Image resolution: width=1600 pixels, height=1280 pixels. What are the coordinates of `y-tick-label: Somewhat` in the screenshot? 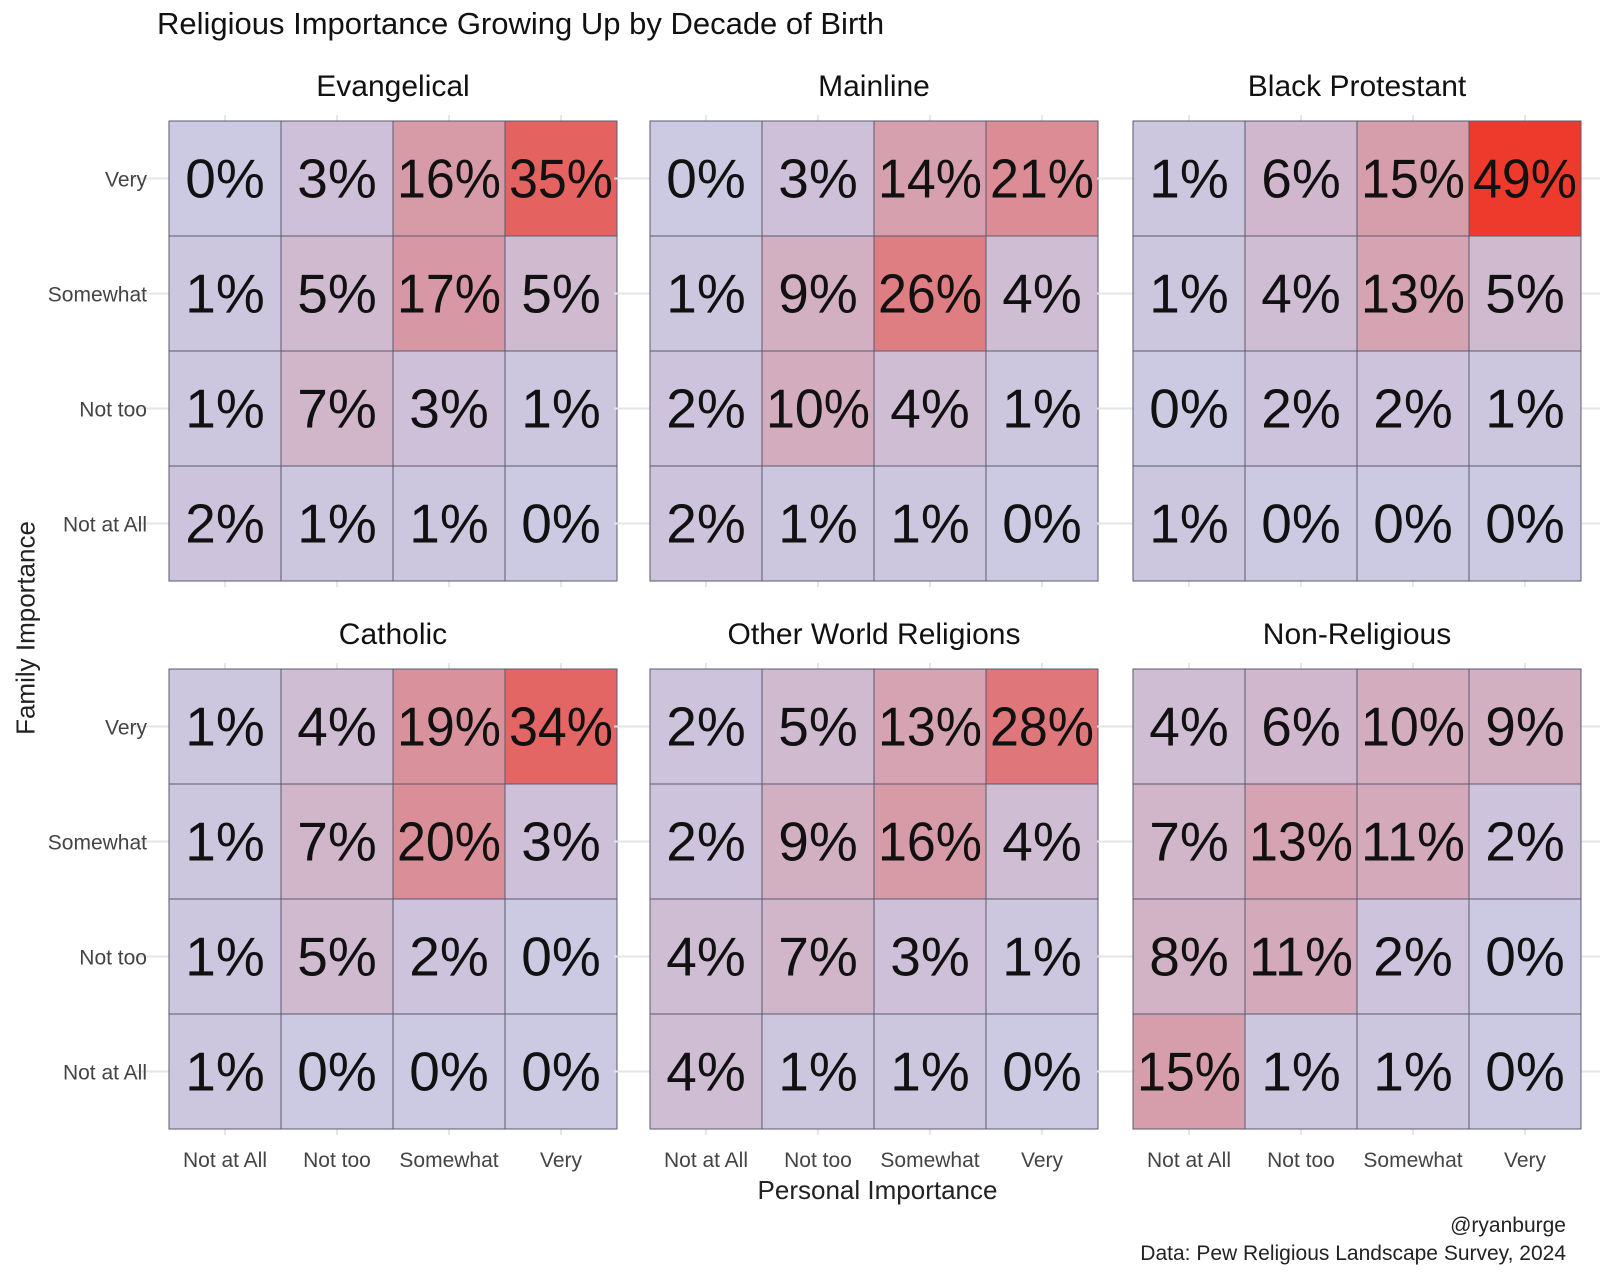 It's located at (97, 843).